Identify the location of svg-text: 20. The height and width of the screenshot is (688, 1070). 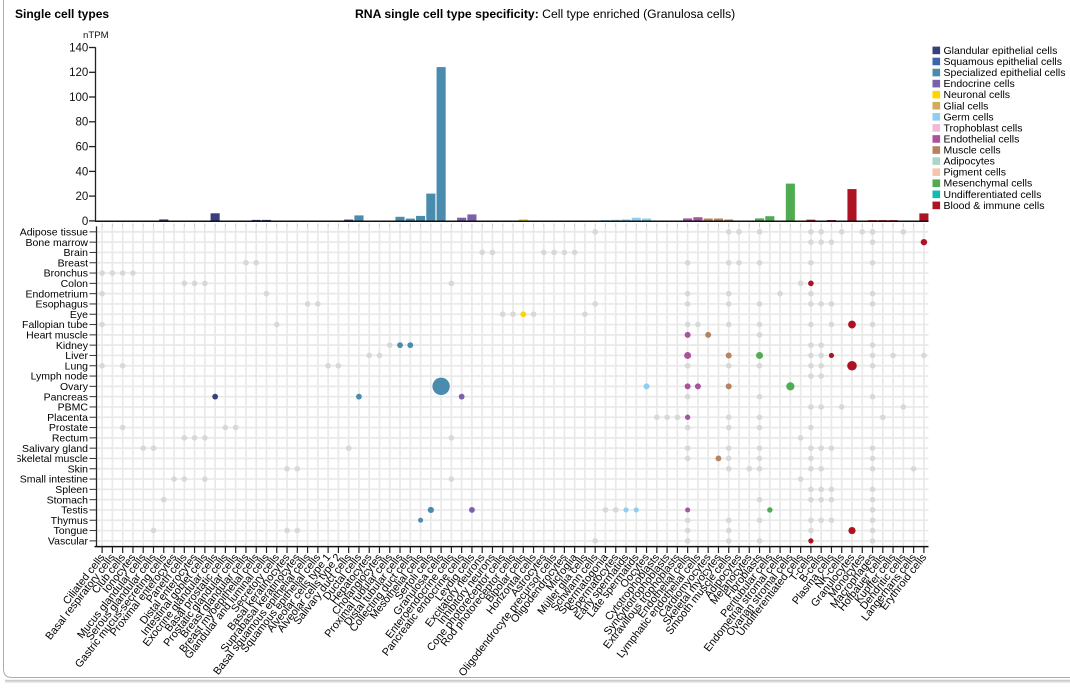
(82, 197).